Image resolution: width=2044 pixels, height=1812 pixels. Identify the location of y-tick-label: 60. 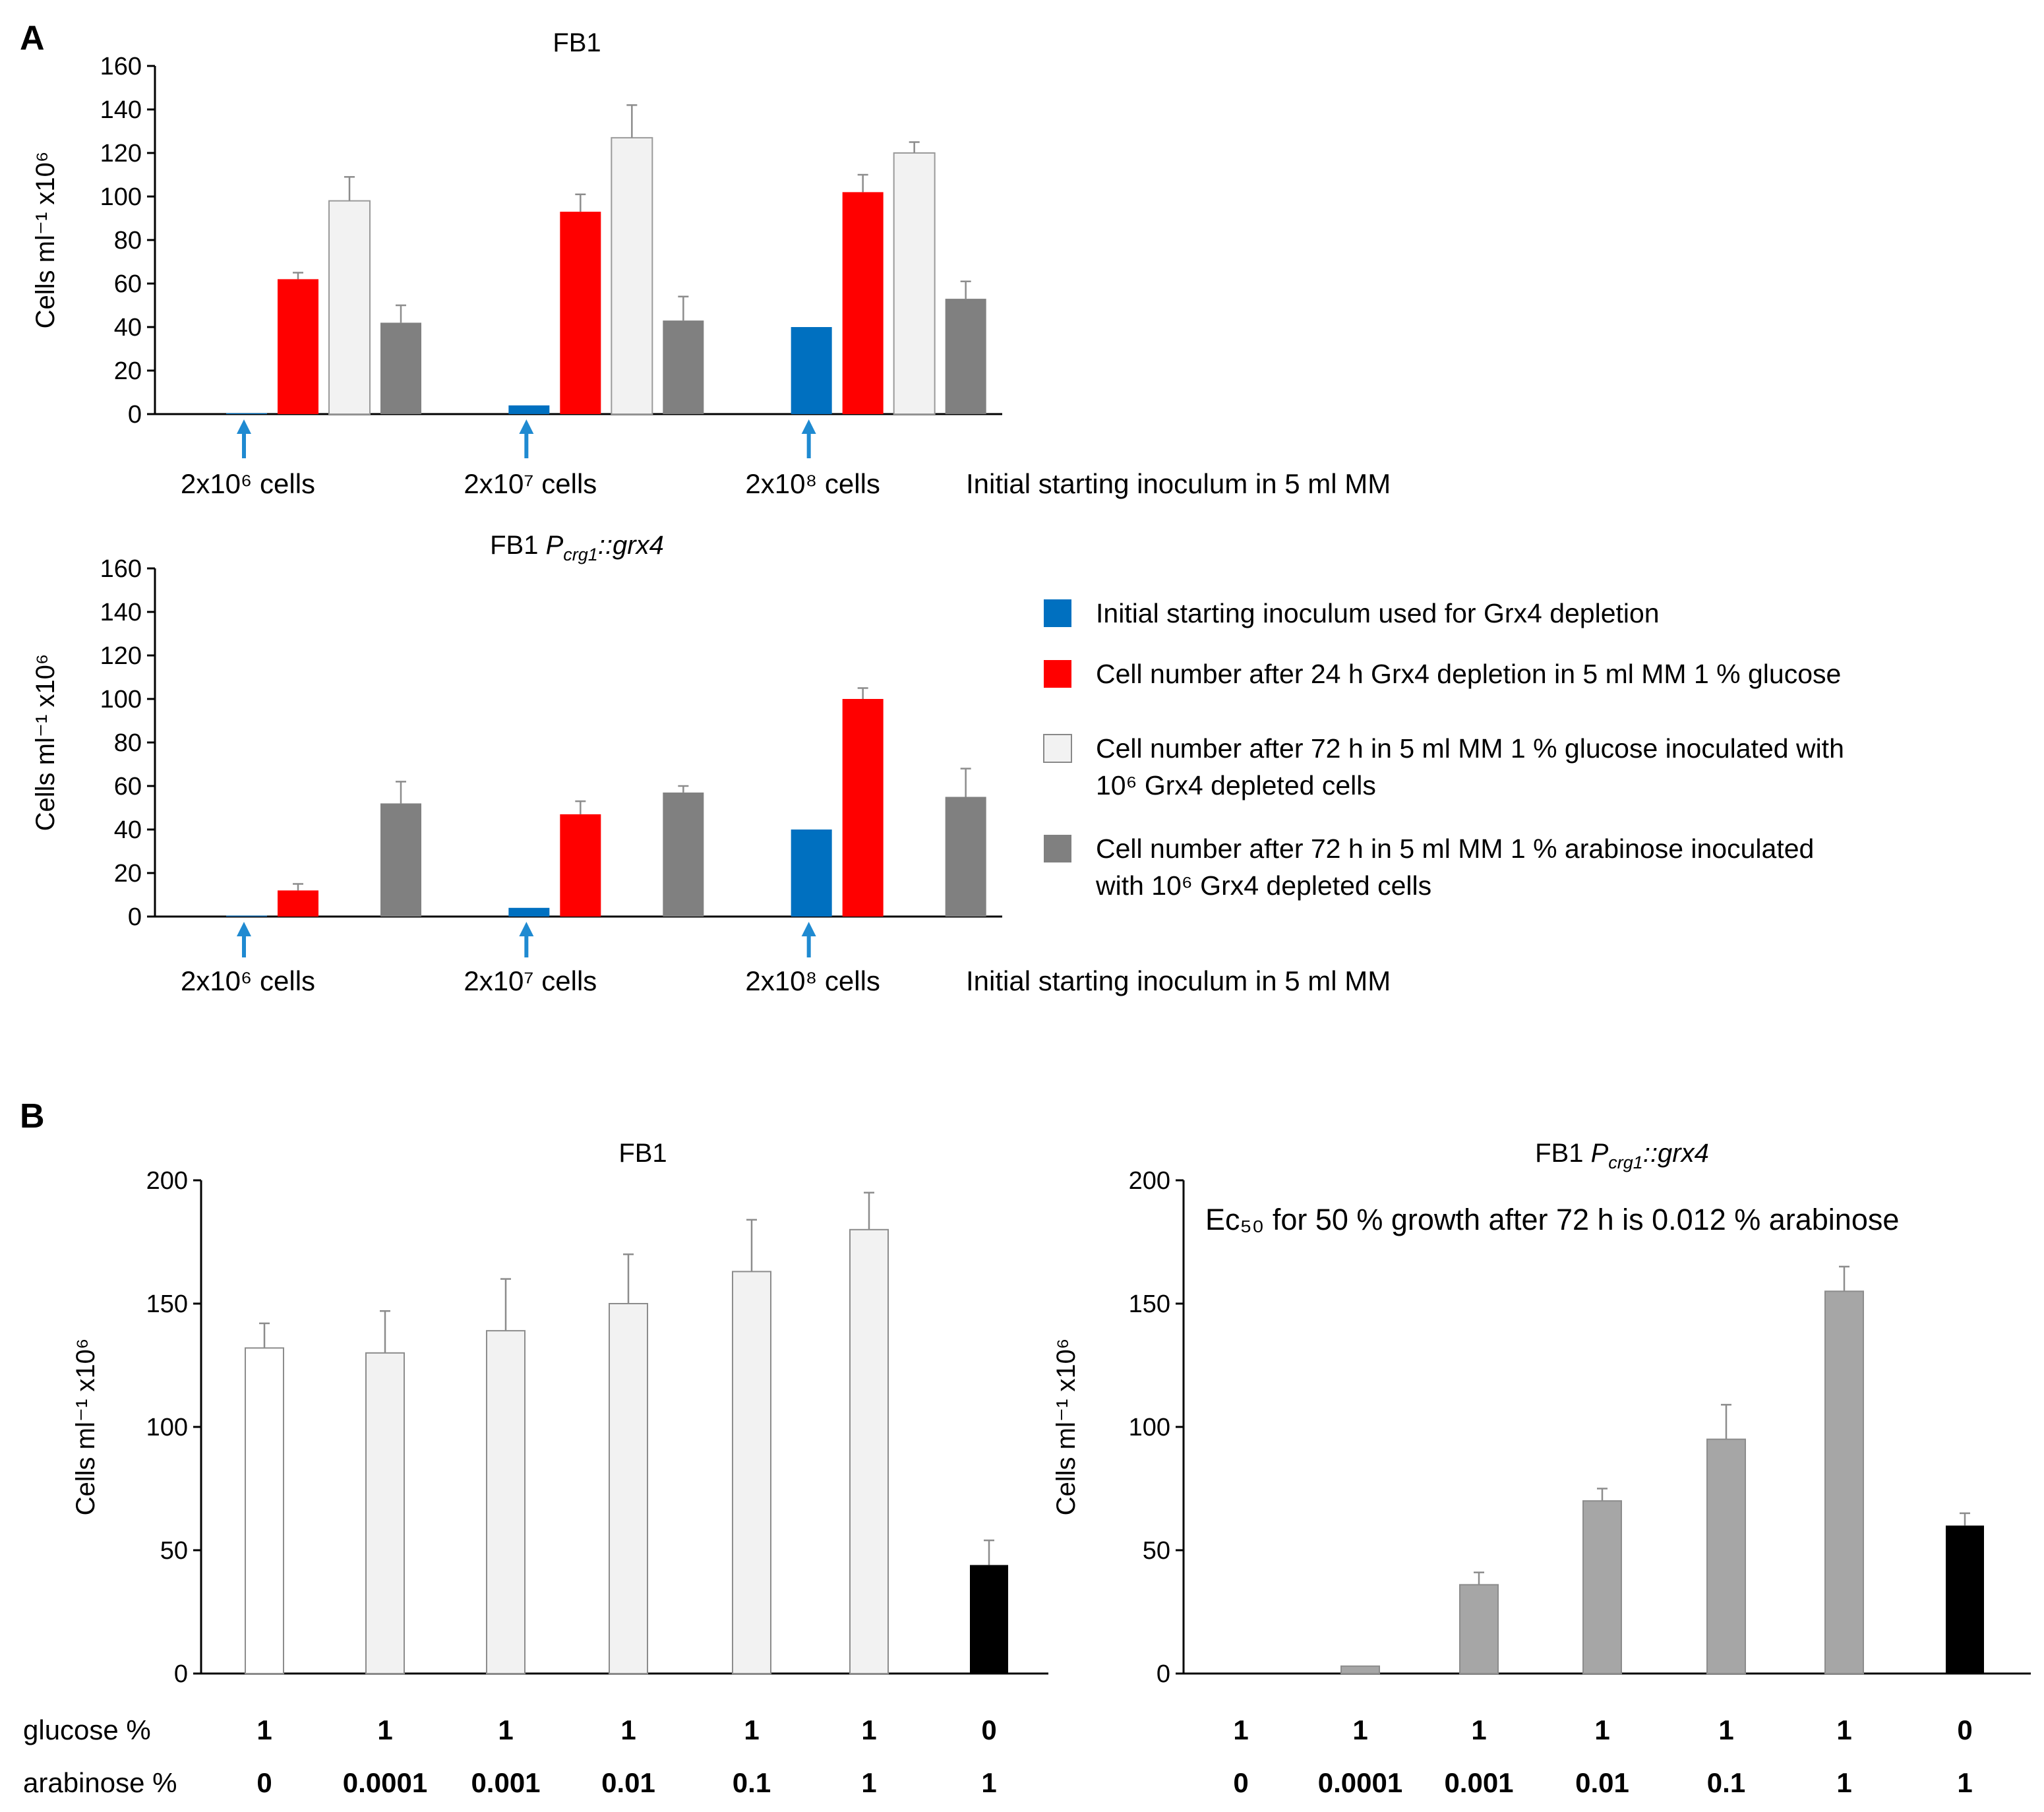
(128, 786).